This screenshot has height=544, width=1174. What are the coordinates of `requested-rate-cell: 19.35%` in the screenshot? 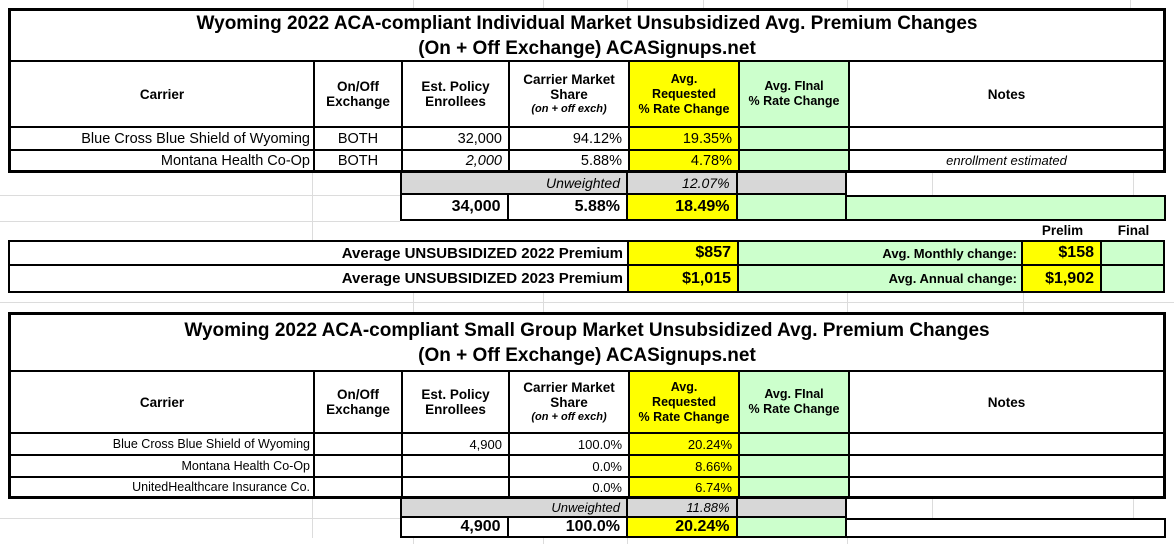 It's located at (685, 138).